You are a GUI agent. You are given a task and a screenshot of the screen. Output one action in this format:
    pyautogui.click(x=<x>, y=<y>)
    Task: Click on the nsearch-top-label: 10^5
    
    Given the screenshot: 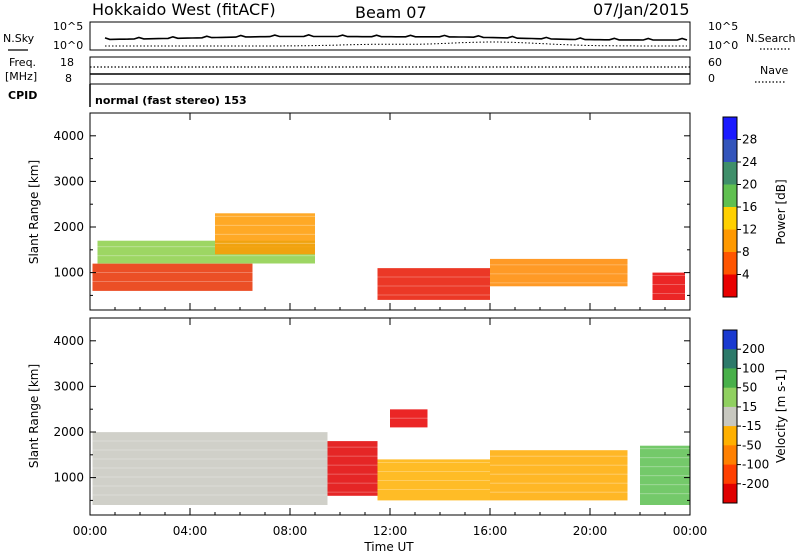 What is the action you would take?
    pyautogui.click(x=723, y=26)
    